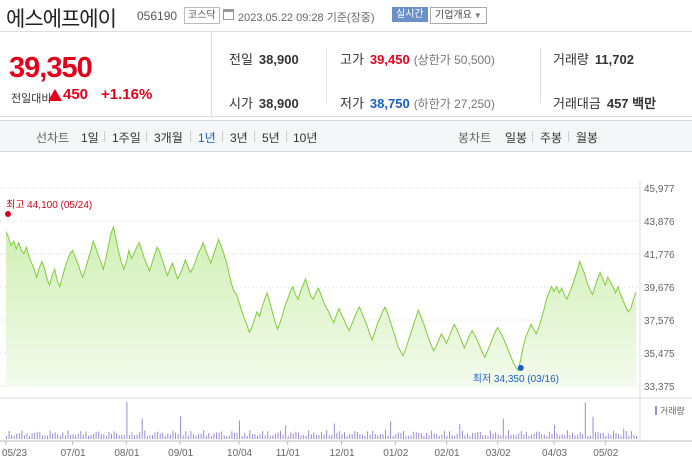 The width and height of the screenshot is (692, 466). I want to click on company-info-button: 기업개요 ▼, so click(458, 15).